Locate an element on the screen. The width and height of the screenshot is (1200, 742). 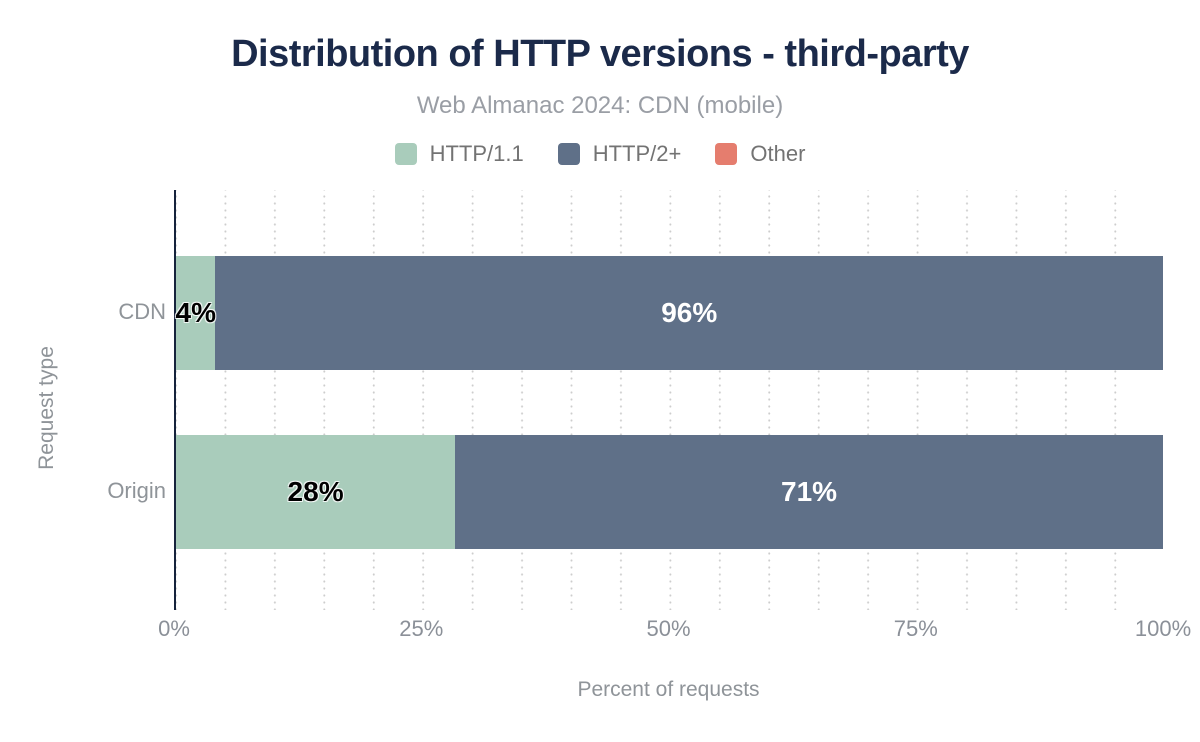
x-axis-title: Percent of requests is located at coordinates (668, 689).